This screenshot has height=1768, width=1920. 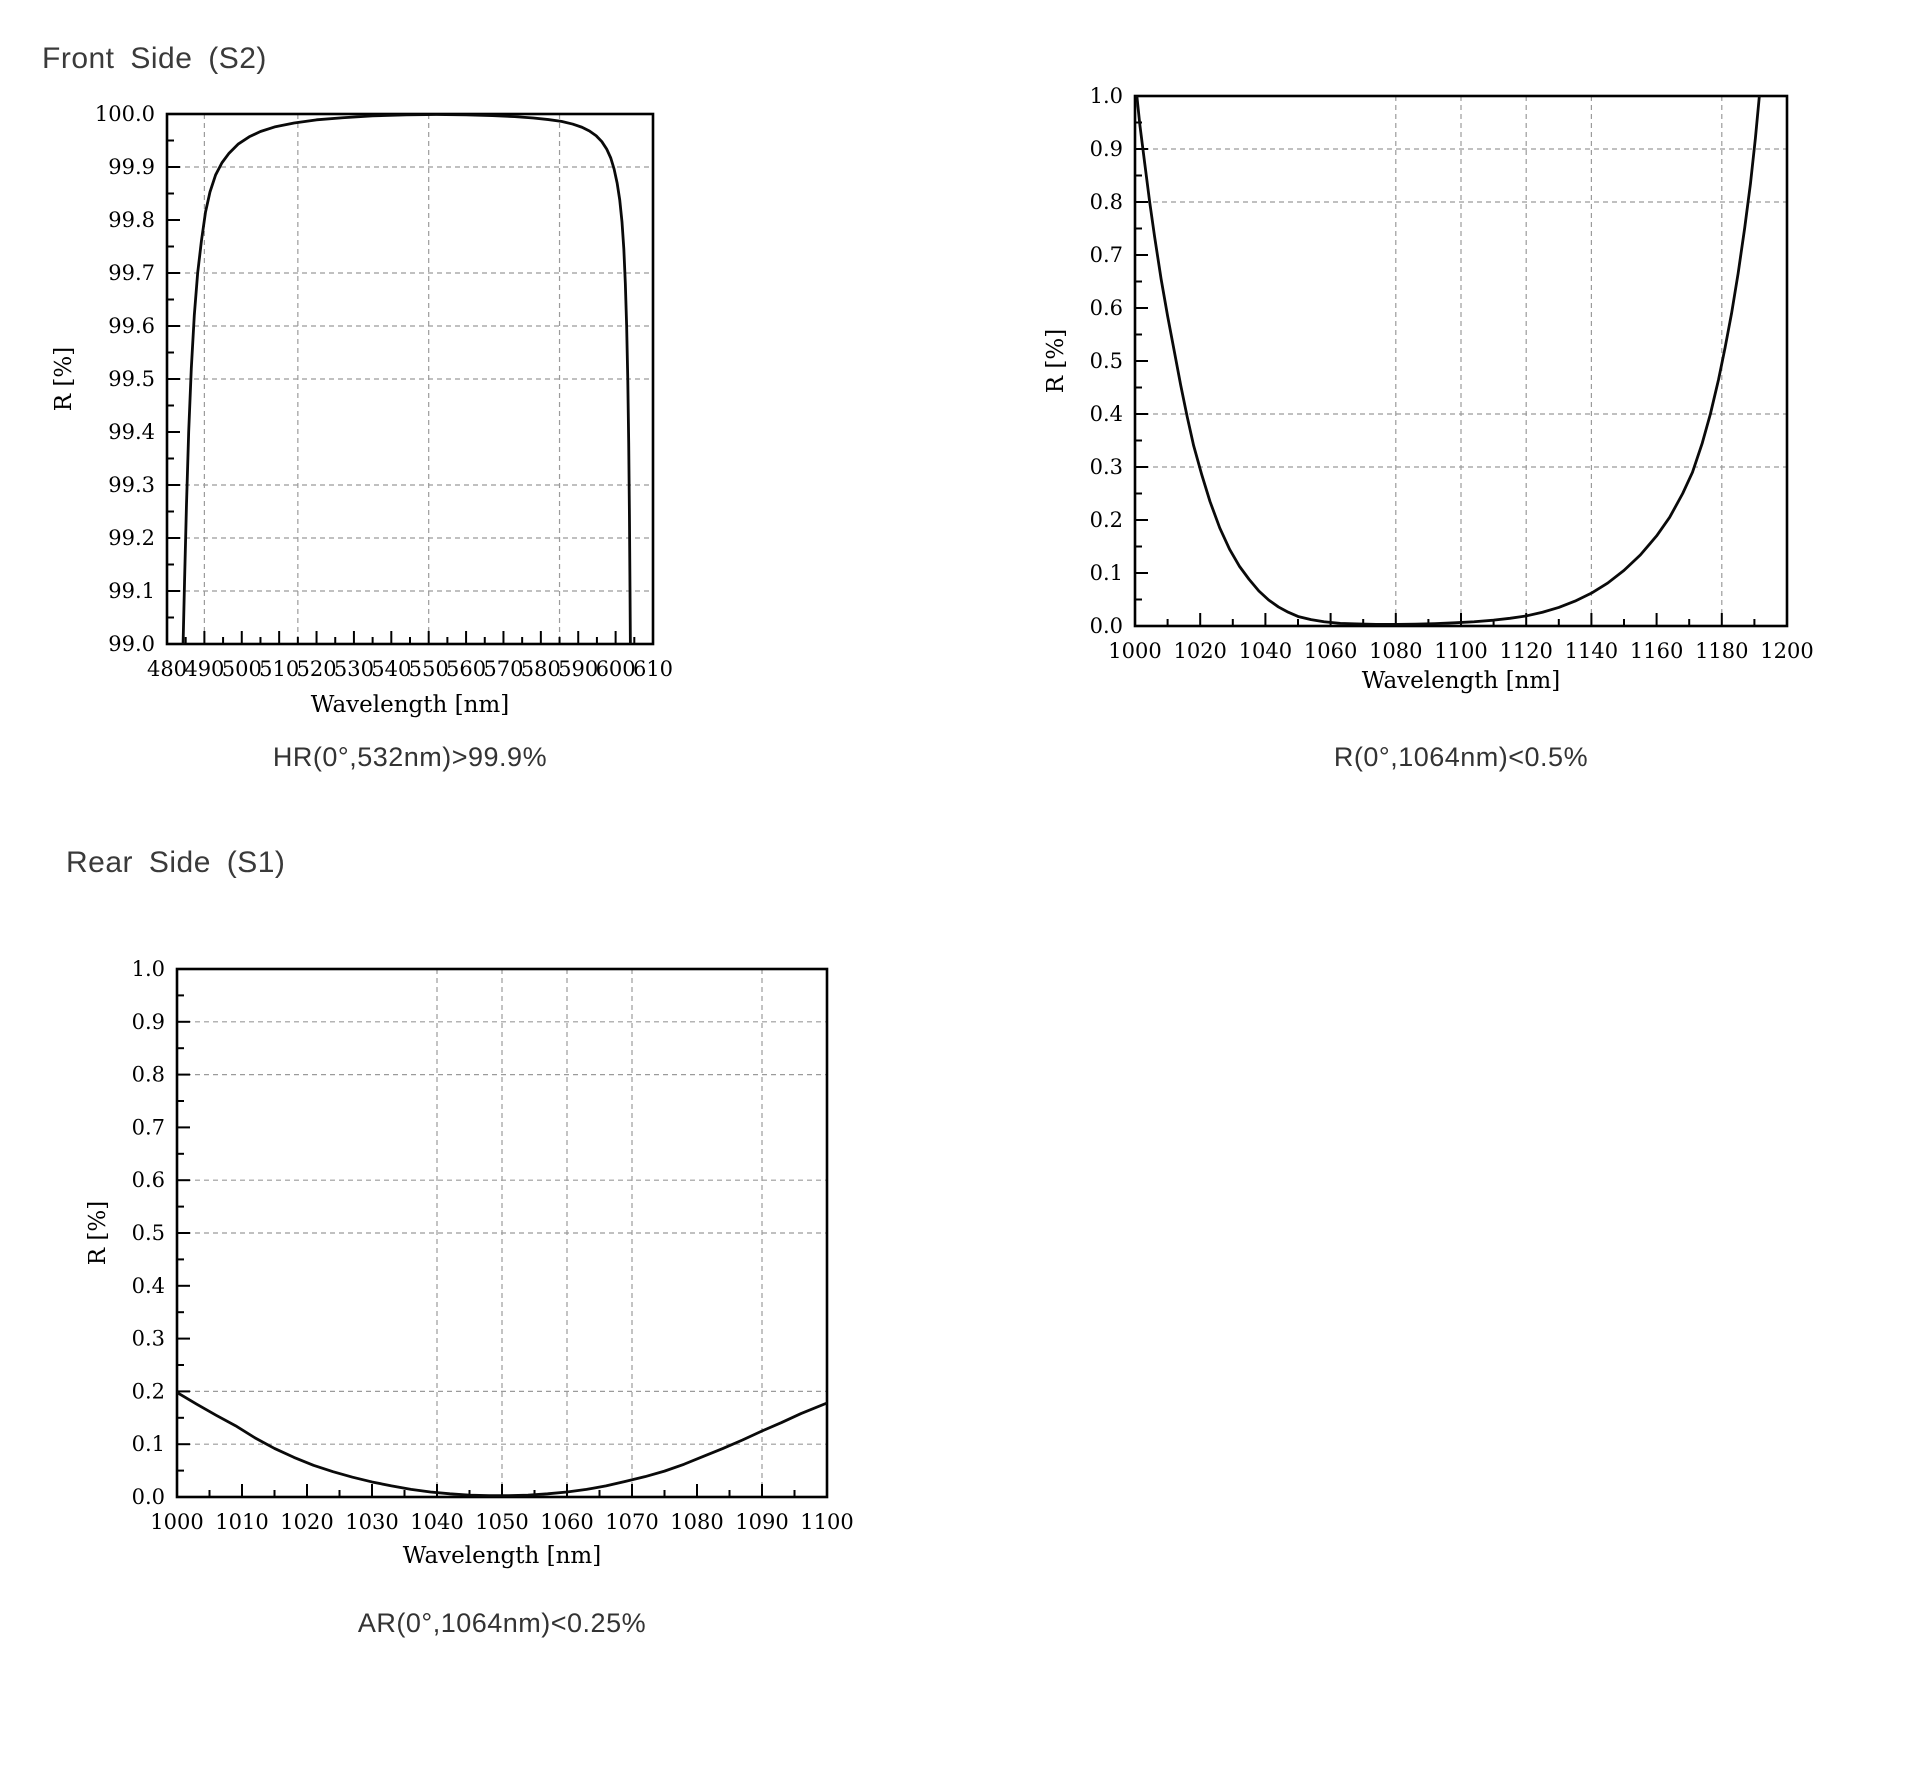 What do you see at coordinates (1721, 651) in the screenshot?
I see `x-tick-label: 1180` at bounding box center [1721, 651].